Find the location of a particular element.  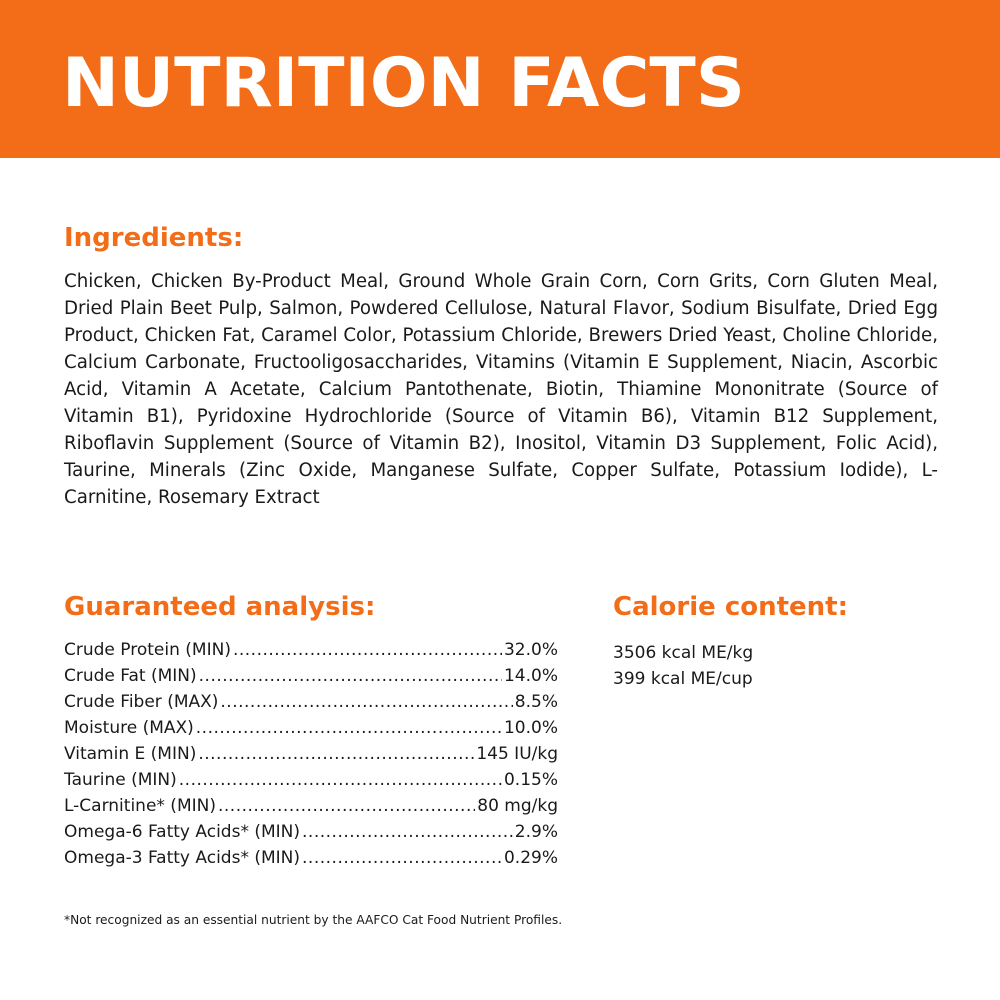

analysis-row: Moisture (MAX) 10.0% is located at coordinates (311, 728).